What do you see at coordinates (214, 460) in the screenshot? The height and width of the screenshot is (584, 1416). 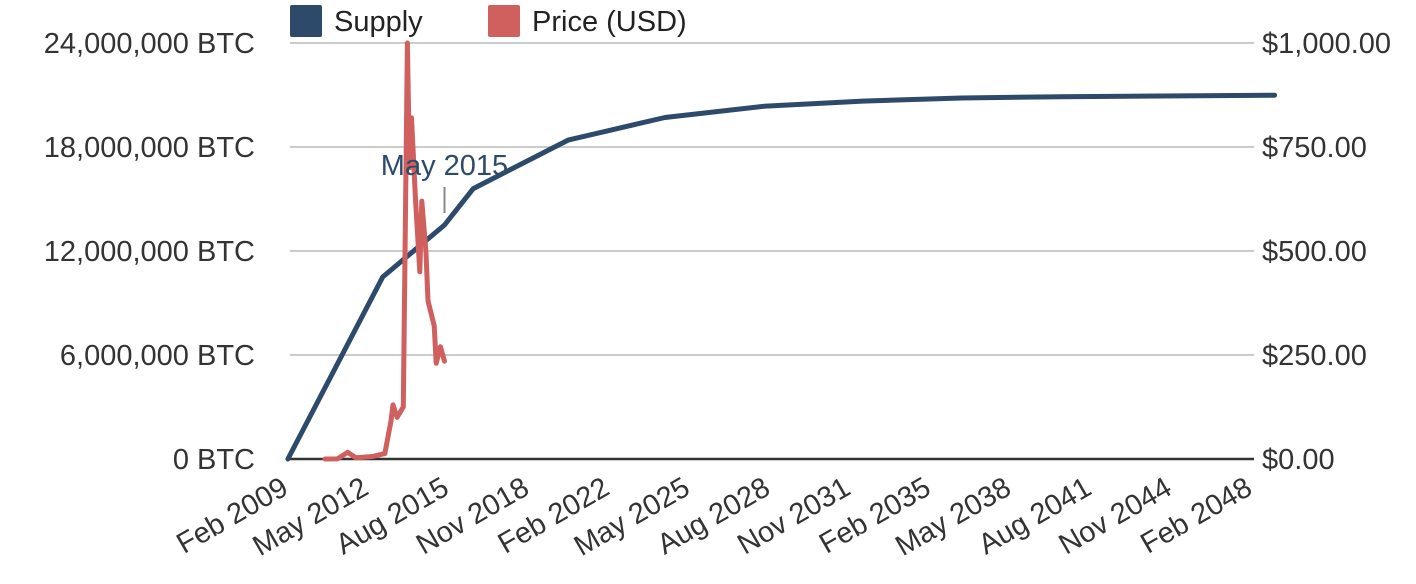 I see `left-tick-label: 0 BTC` at bounding box center [214, 460].